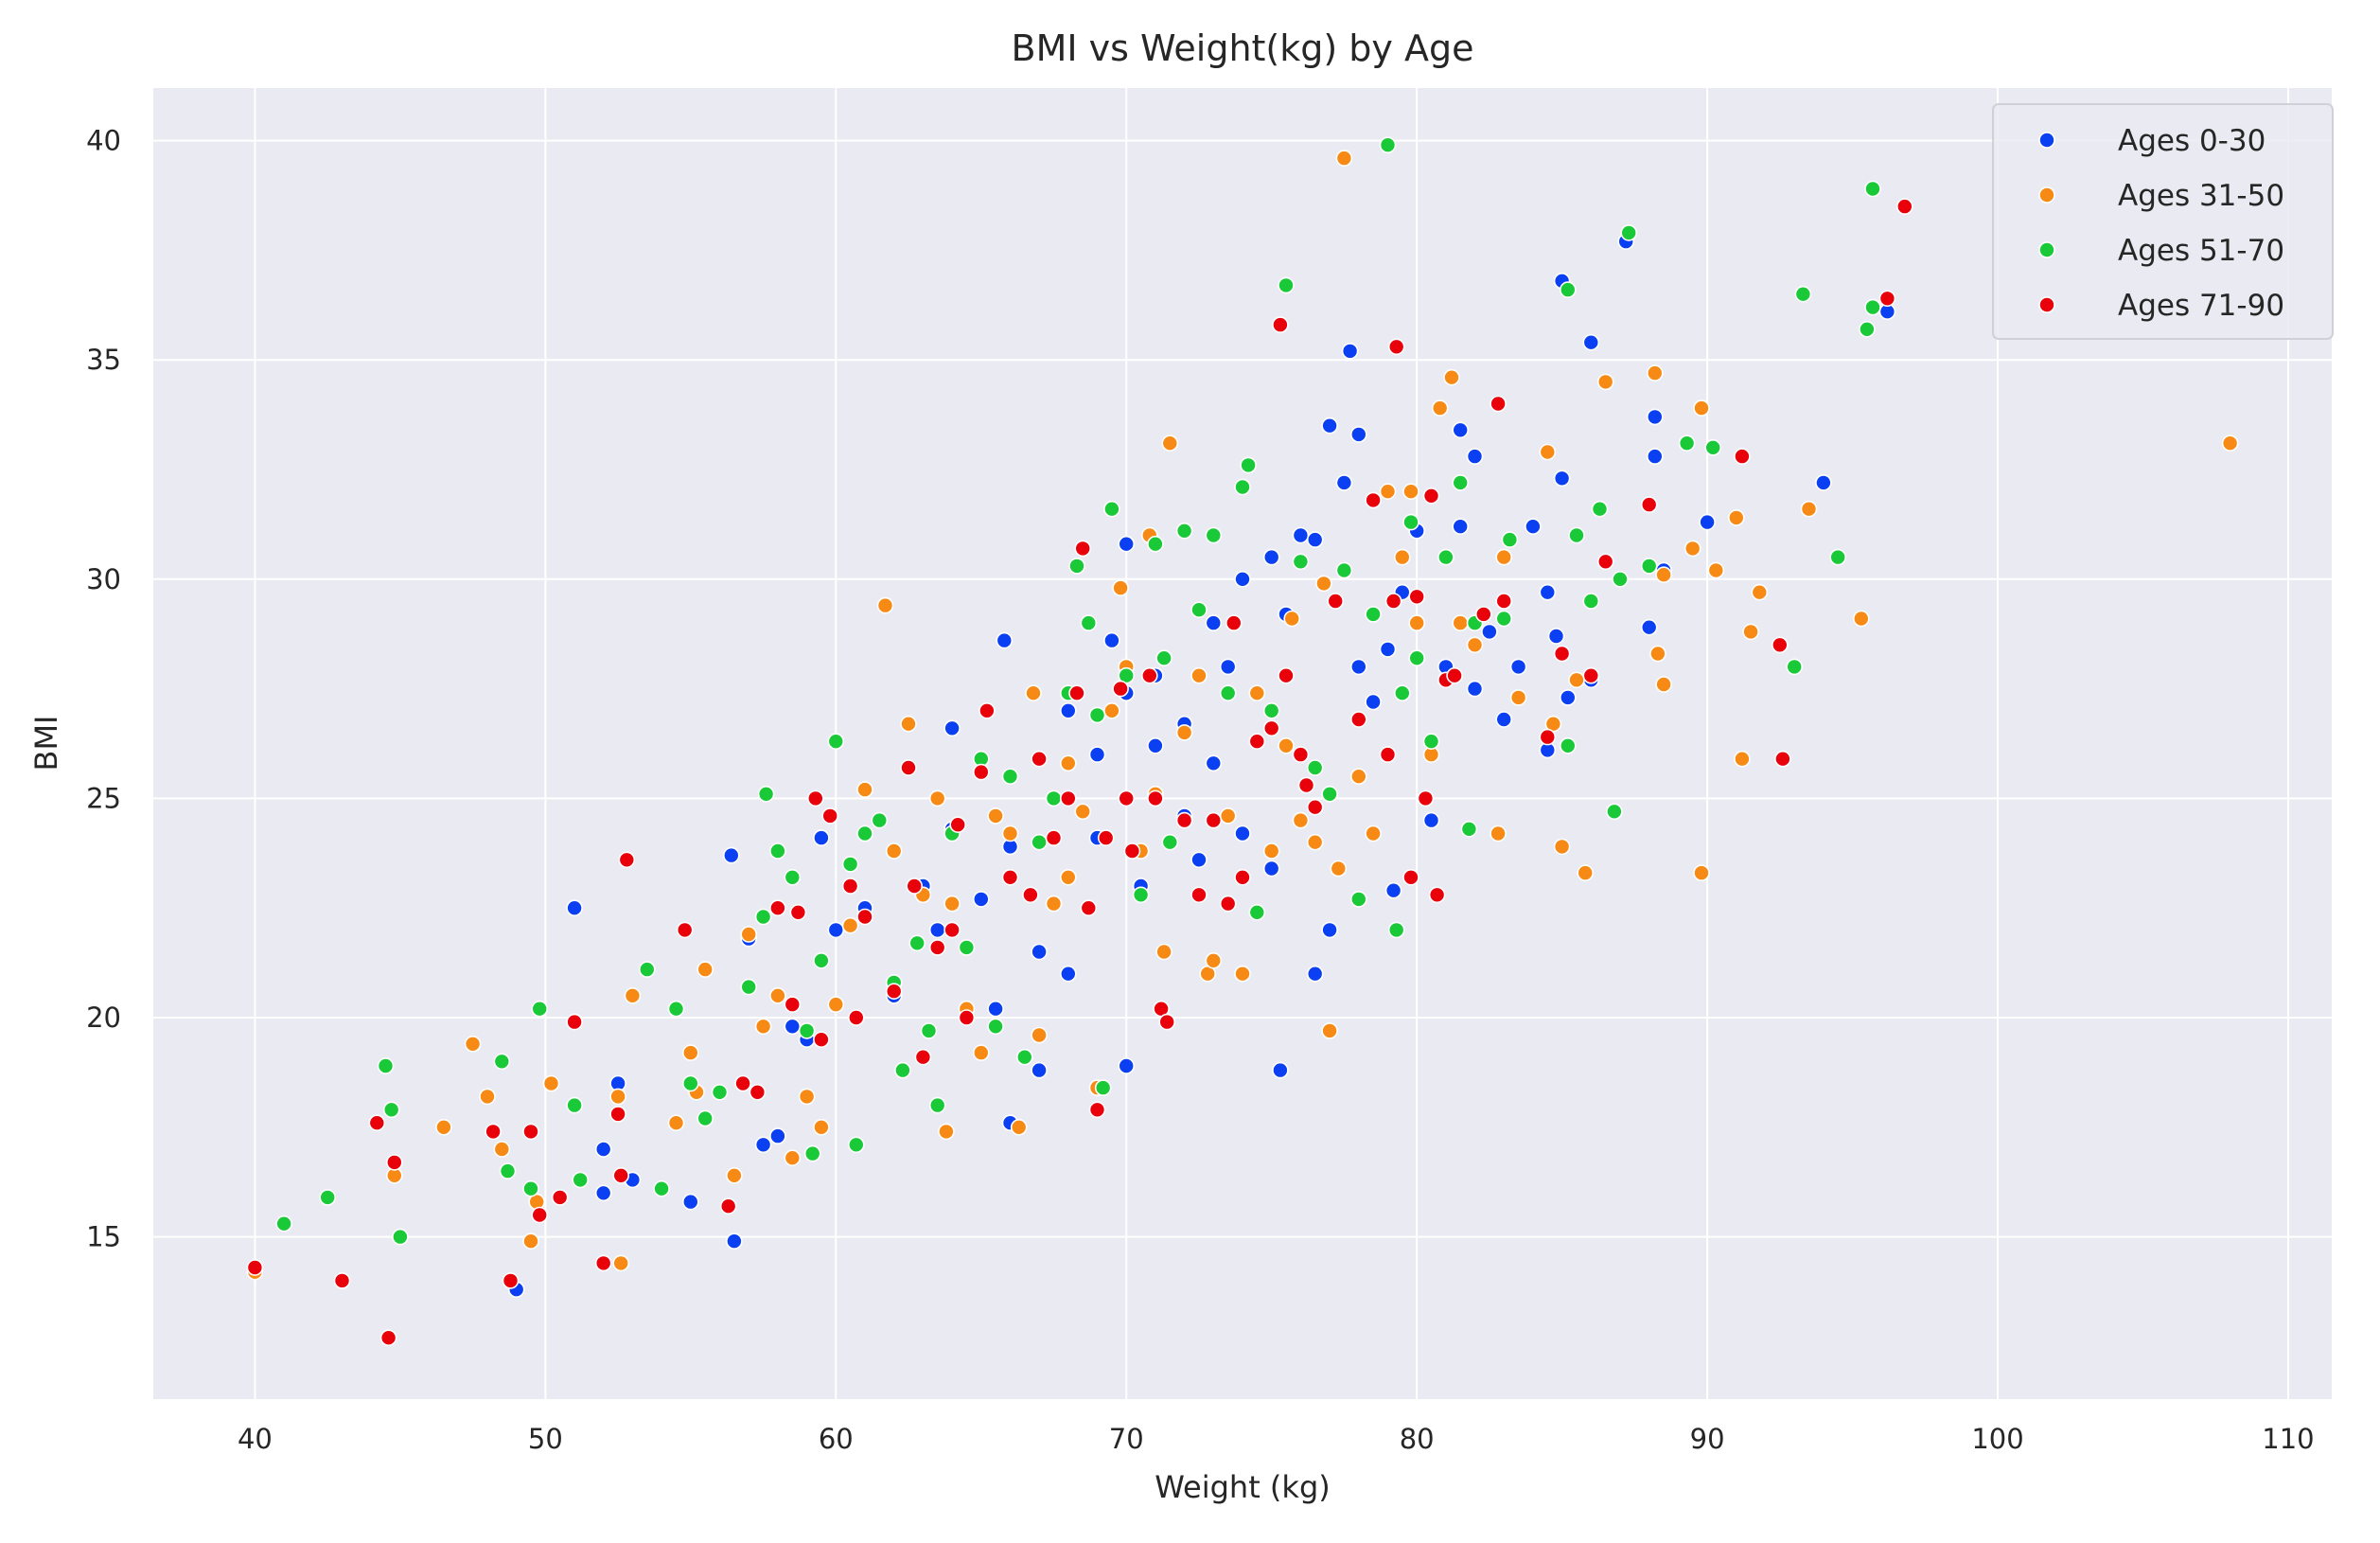  I want to click on legend-label: Ages 31-50, so click(2201, 196).